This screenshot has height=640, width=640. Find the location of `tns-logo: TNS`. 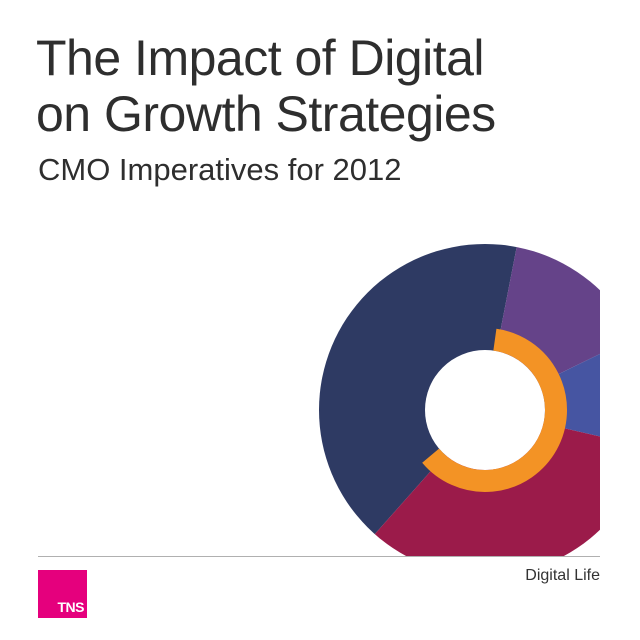

tns-logo: TNS is located at coordinates (62, 594).